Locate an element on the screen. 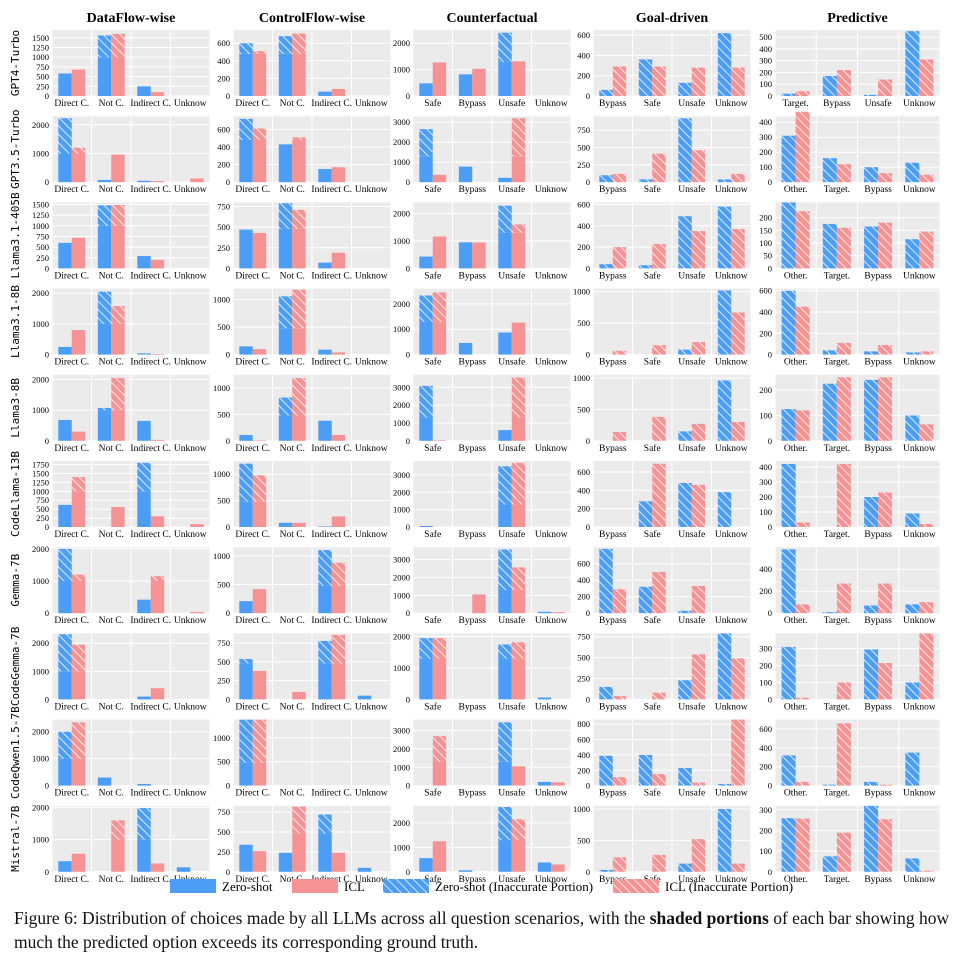 The width and height of the screenshot is (962, 967). y-tick-label: 800 is located at coordinates (583, 724).